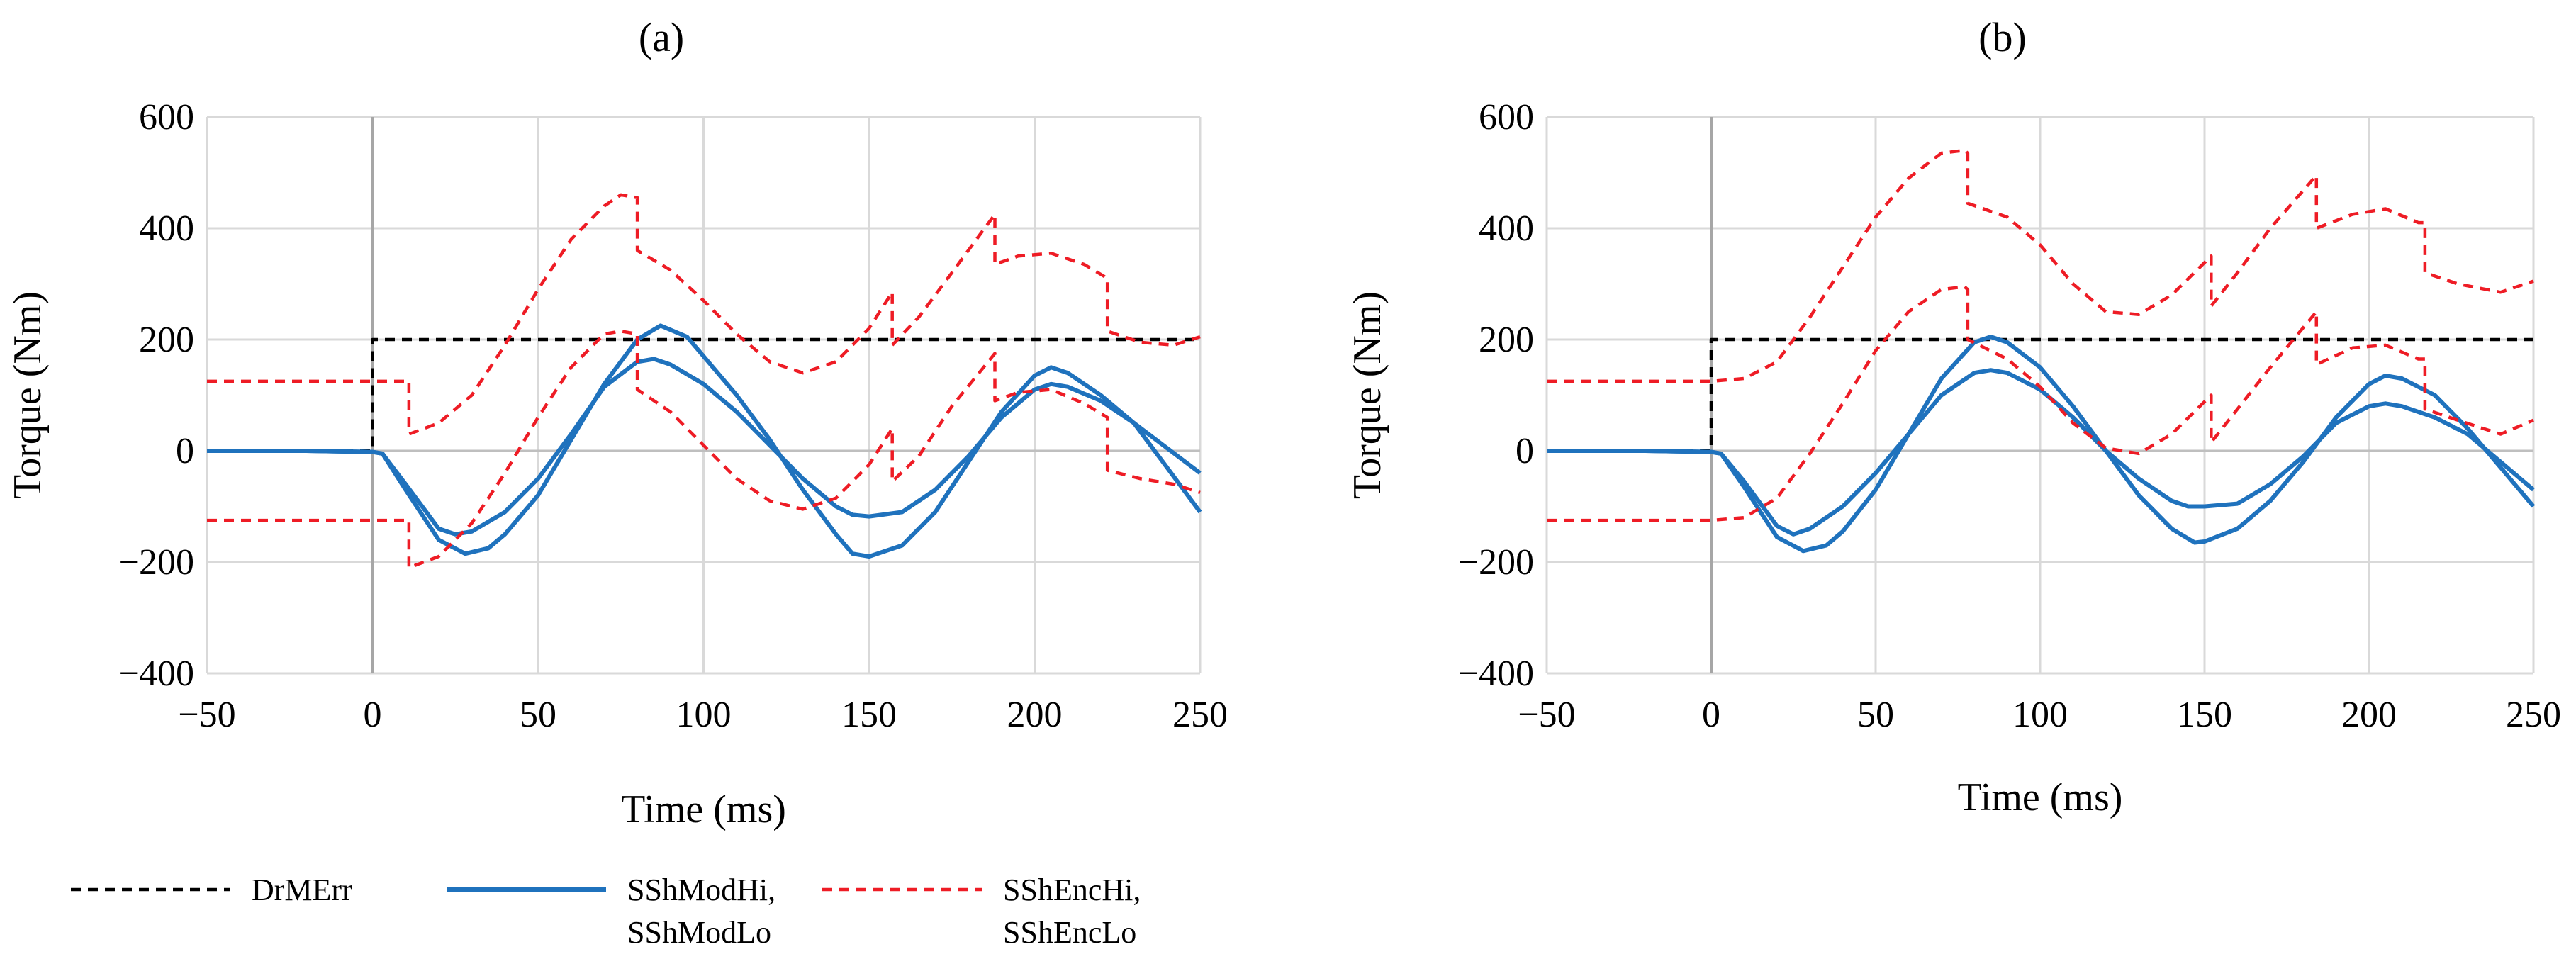 This screenshot has height=959, width=2576. What do you see at coordinates (606, 911) in the screenshot?
I see `legend: DrMErr SShModHi, SShModLo SShEncHi, SShEncLo` at bounding box center [606, 911].